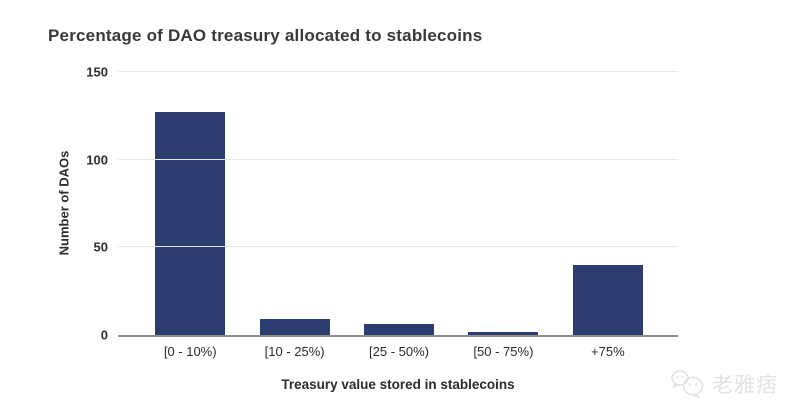  What do you see at coordinates (64, 203) in the screenshot?
I see `y-axis-title: Number of DAOs` at bounding box center [64, 203].